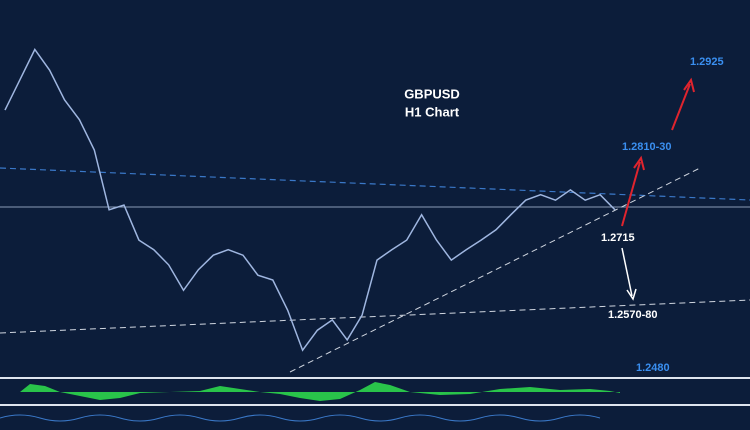 The image size is (750, 430). Describe the element at coordinates (432, 93) in the screenshot. I see `chart-title: GBPUSD` at that location.